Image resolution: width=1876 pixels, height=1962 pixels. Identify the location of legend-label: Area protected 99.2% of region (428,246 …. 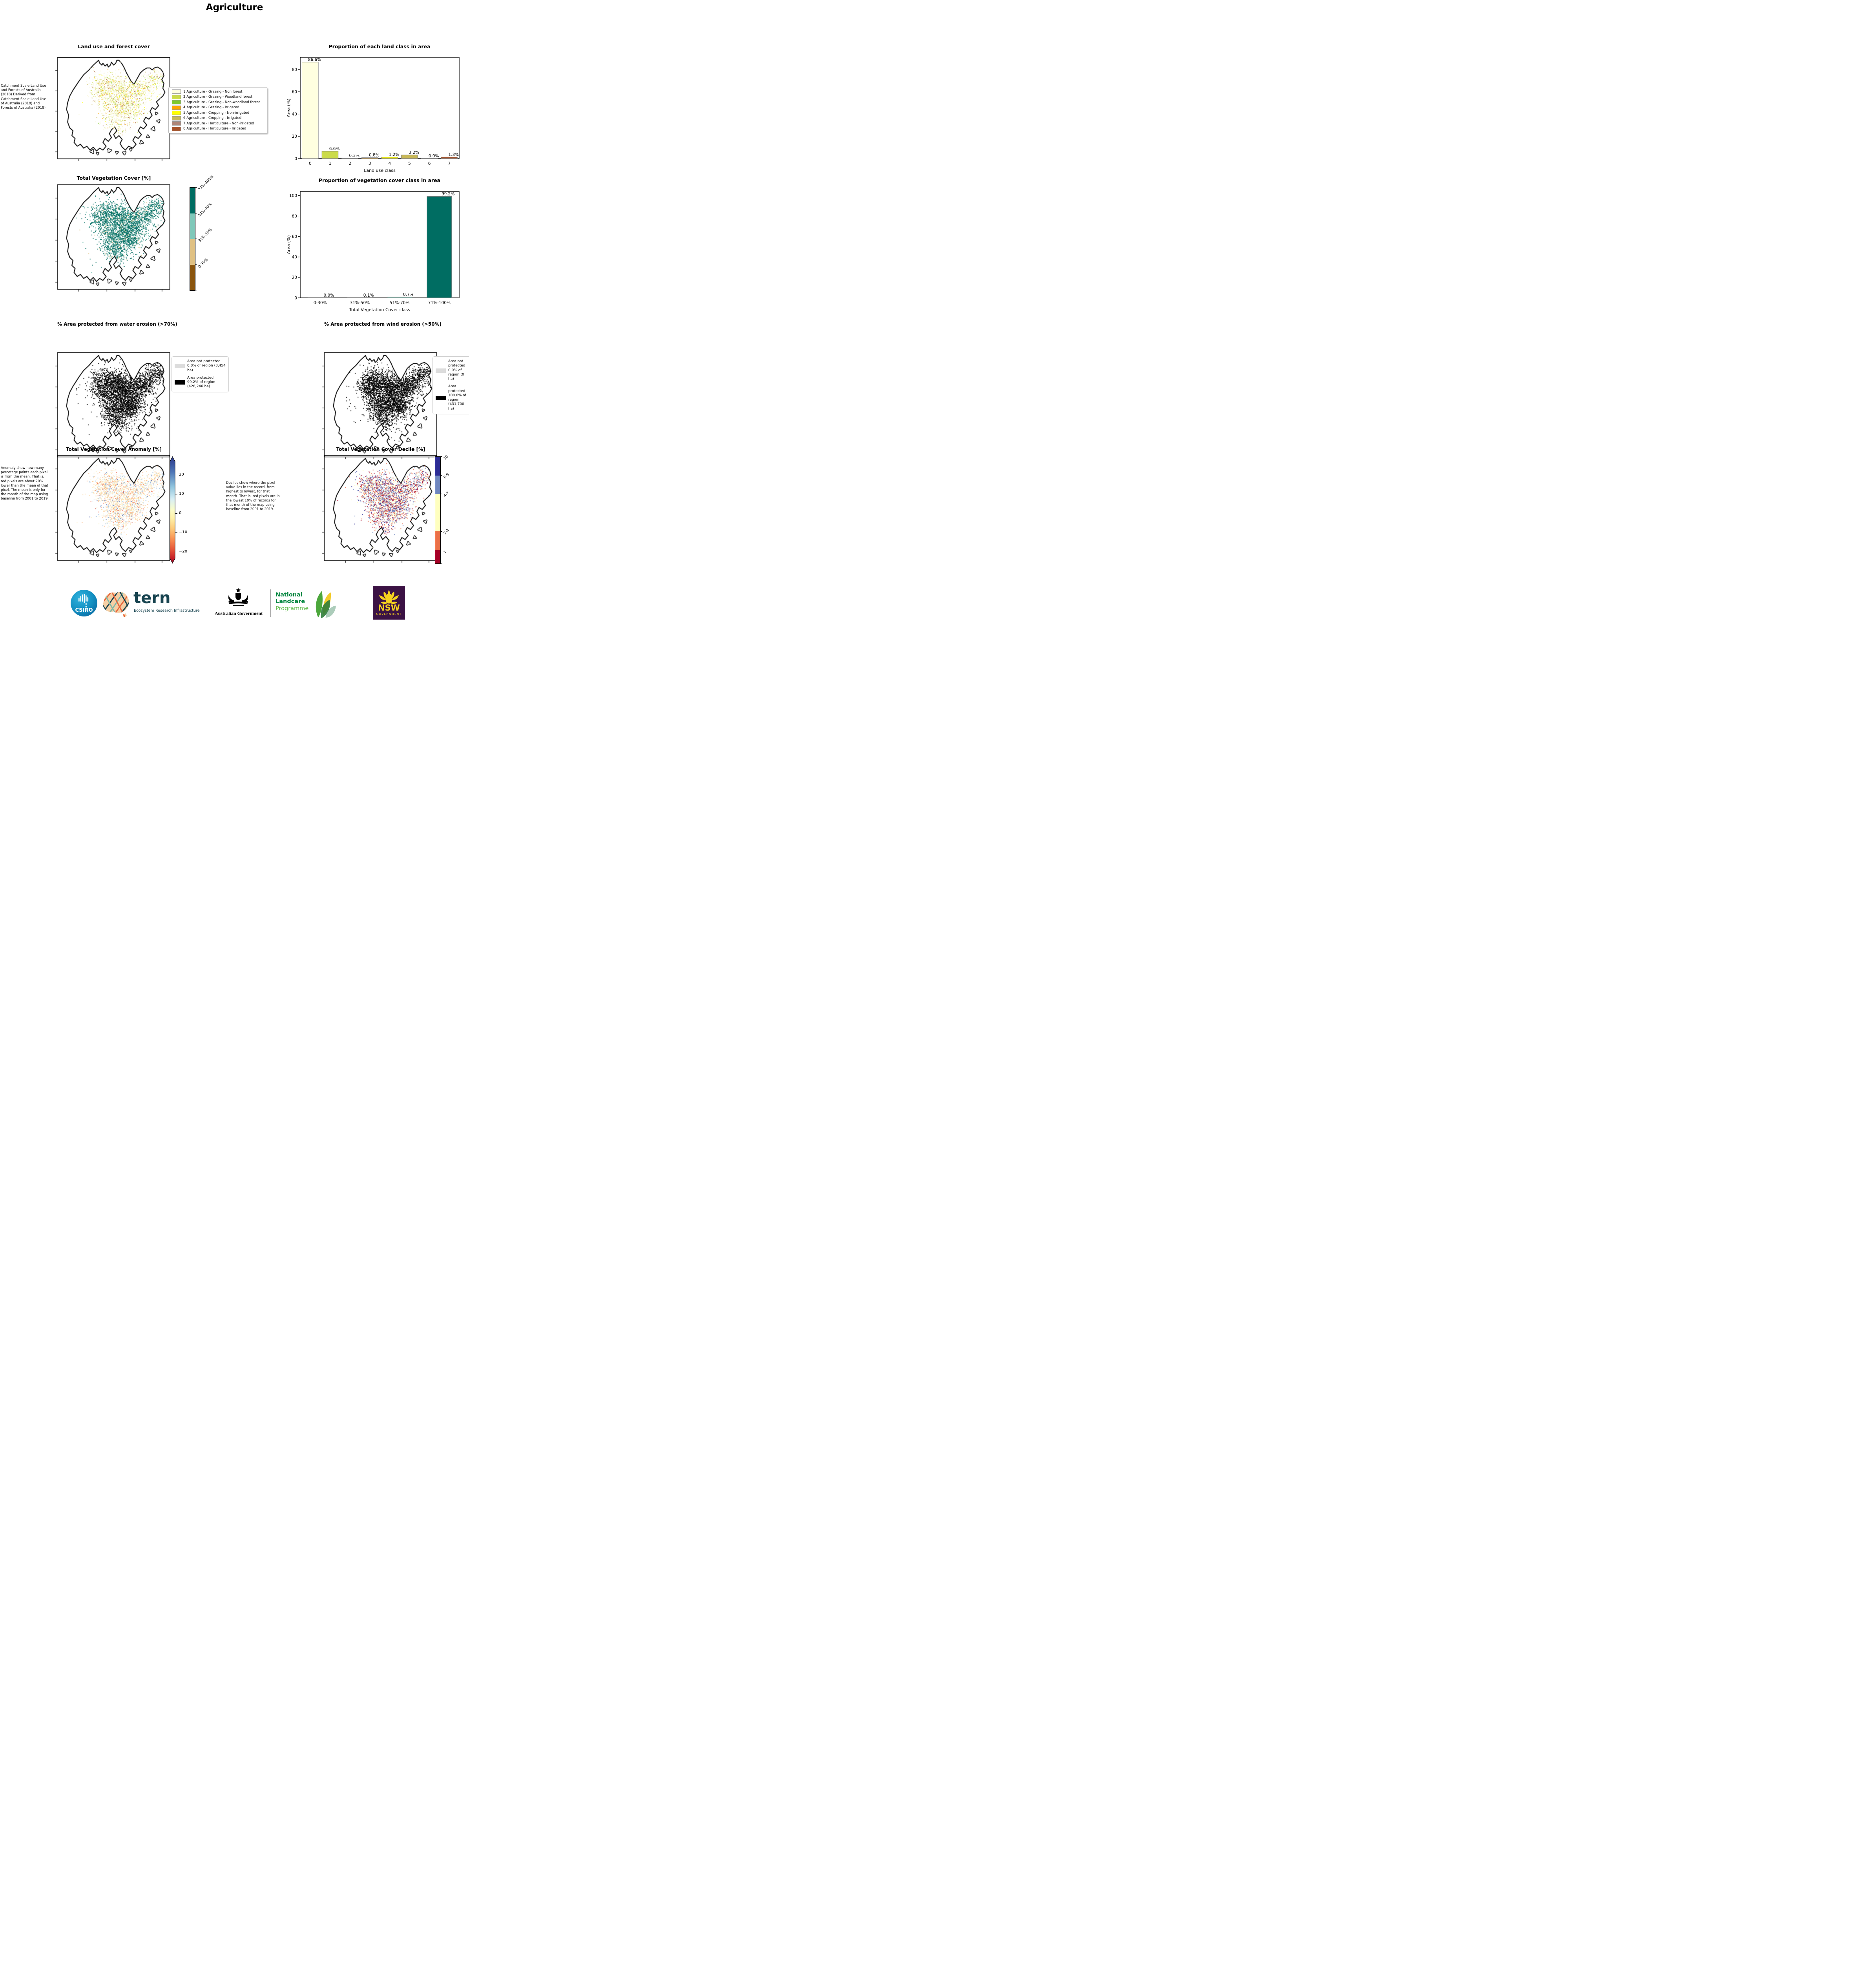
(201, 383).